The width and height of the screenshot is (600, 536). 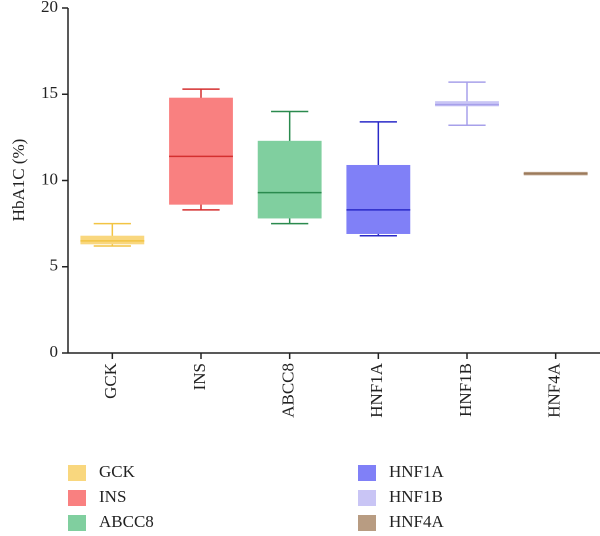 What do you see at coordinates (49, 92) in the screenshot?
I see `y-tick-label: 15` at bounding box center [49, 92].